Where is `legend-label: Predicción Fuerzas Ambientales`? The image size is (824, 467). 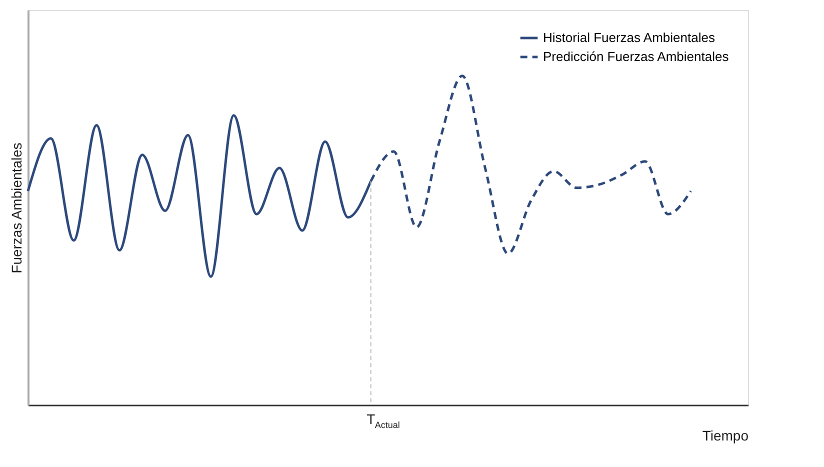 legend-label: Predicción Fuerzas Ambientales is located at coordinates (636, 56).